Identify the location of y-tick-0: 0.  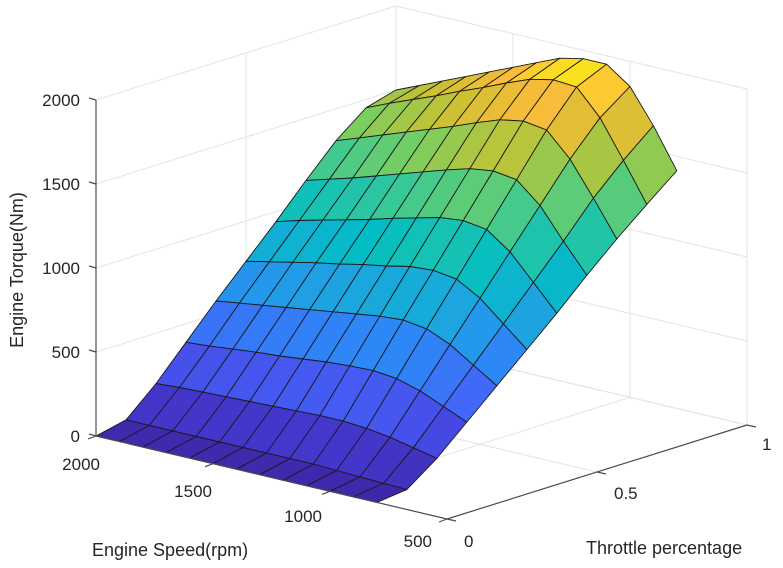
(468, 541).